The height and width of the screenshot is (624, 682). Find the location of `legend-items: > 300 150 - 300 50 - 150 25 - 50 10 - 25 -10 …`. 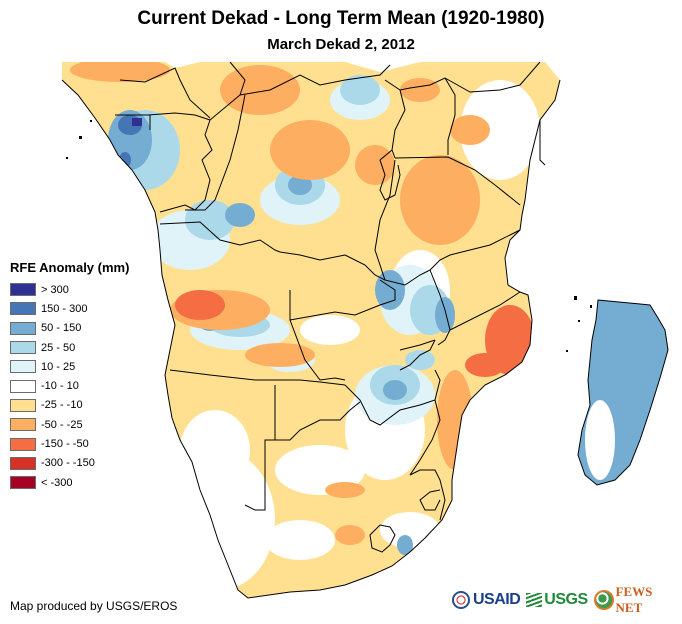

legend-items: > 300 150 - 300 50 - 150 25 - 50 10 - 25 -10 … is located at coordinates (69, 386).